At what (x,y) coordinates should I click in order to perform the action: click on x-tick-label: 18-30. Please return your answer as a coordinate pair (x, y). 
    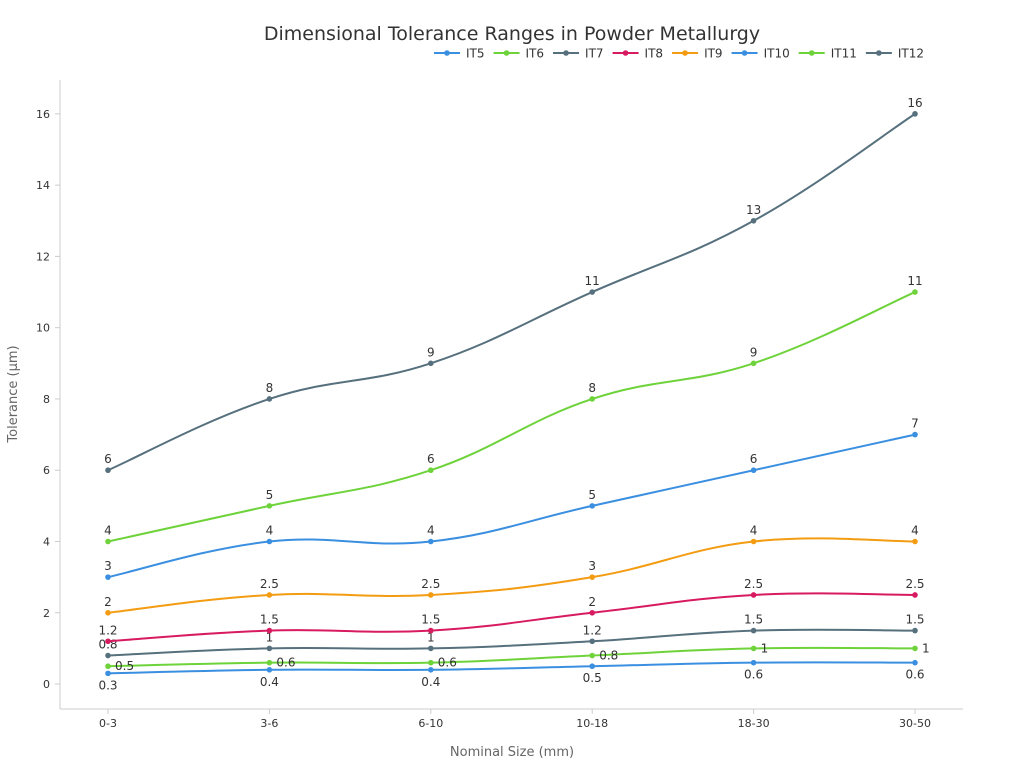
    Looking at the image, I should click on (754, 723).